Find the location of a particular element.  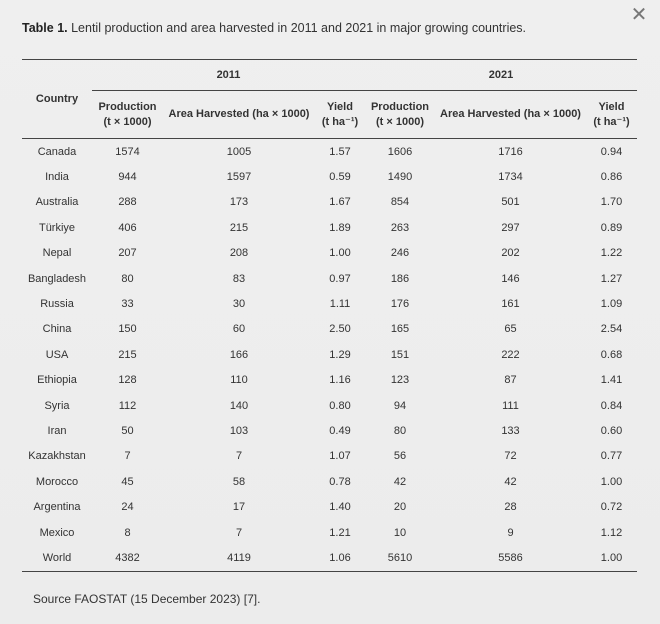

column-header-production-2011: Production (t × 1000) is located at coordinates (127, 114).